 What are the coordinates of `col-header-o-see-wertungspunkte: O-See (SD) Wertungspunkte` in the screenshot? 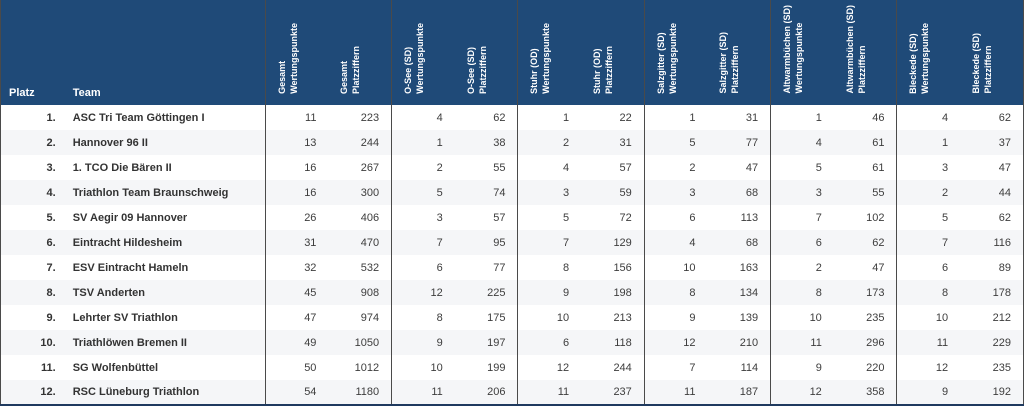 It's located at (423, 52).